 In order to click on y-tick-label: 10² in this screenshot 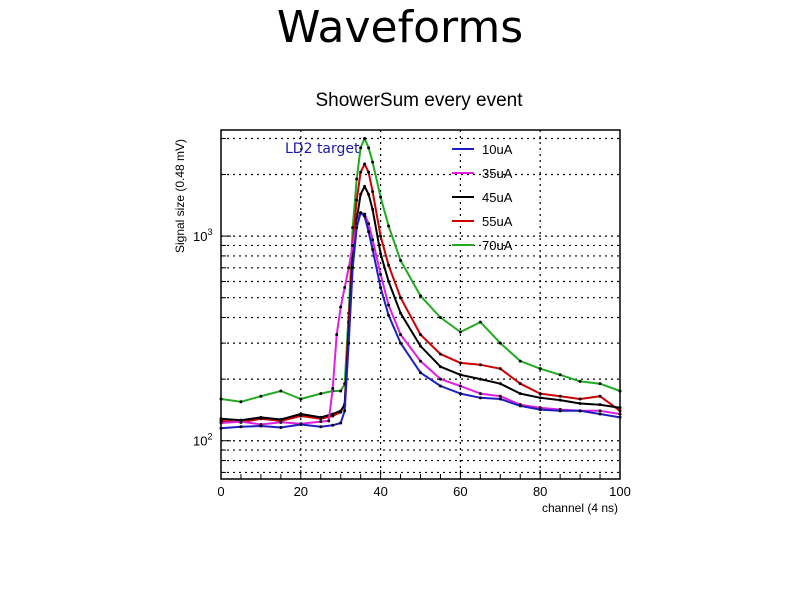, I will do `click(202, 440)`.